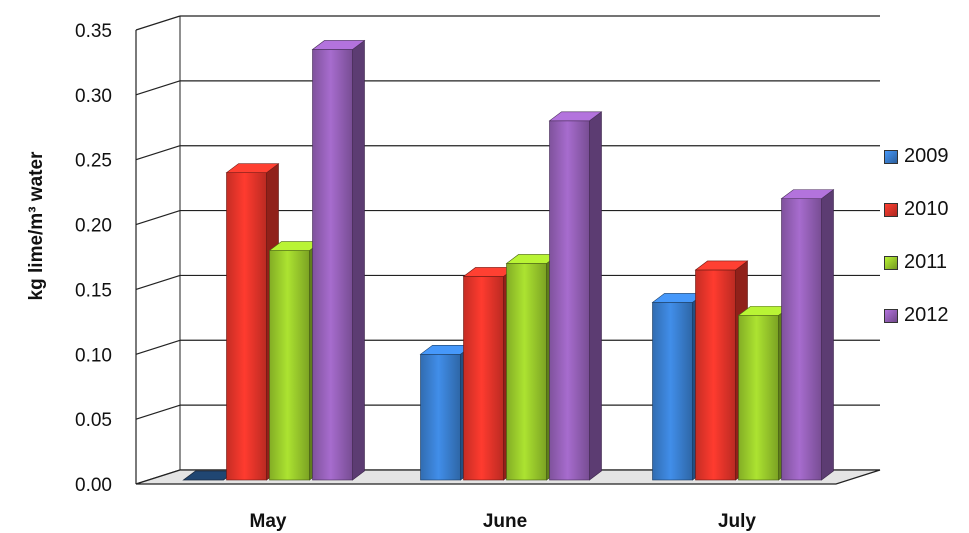 This screenshot has height=533, width=969. Describe the element at coordinates (926, 262) in the screenshot. I see `legend-label: 2011` at that location.